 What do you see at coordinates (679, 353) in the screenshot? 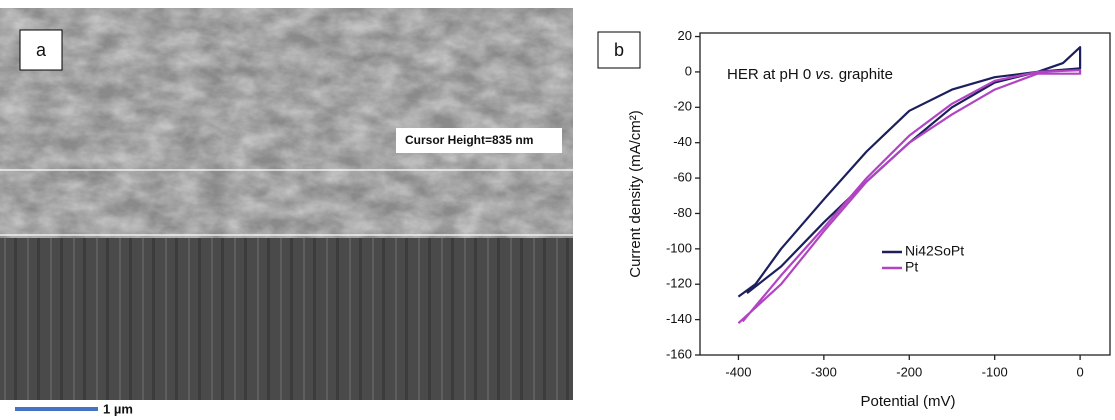
I see `y-tick-label: -160` at bounding box center [679, 353].